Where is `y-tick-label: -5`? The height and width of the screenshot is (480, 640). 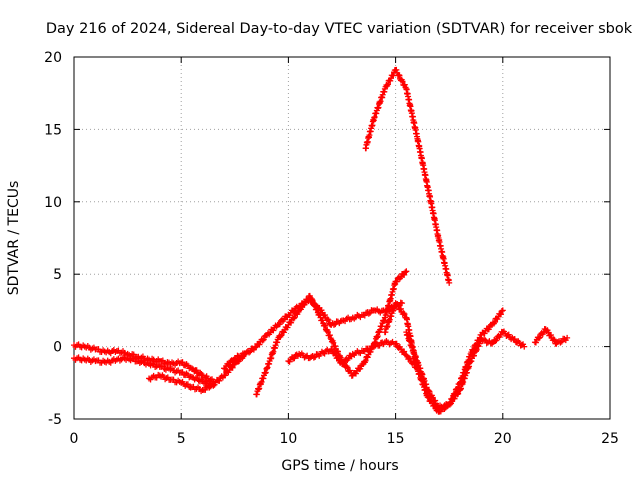 y-tick-label: -5 is located at coordinates (55, 420).